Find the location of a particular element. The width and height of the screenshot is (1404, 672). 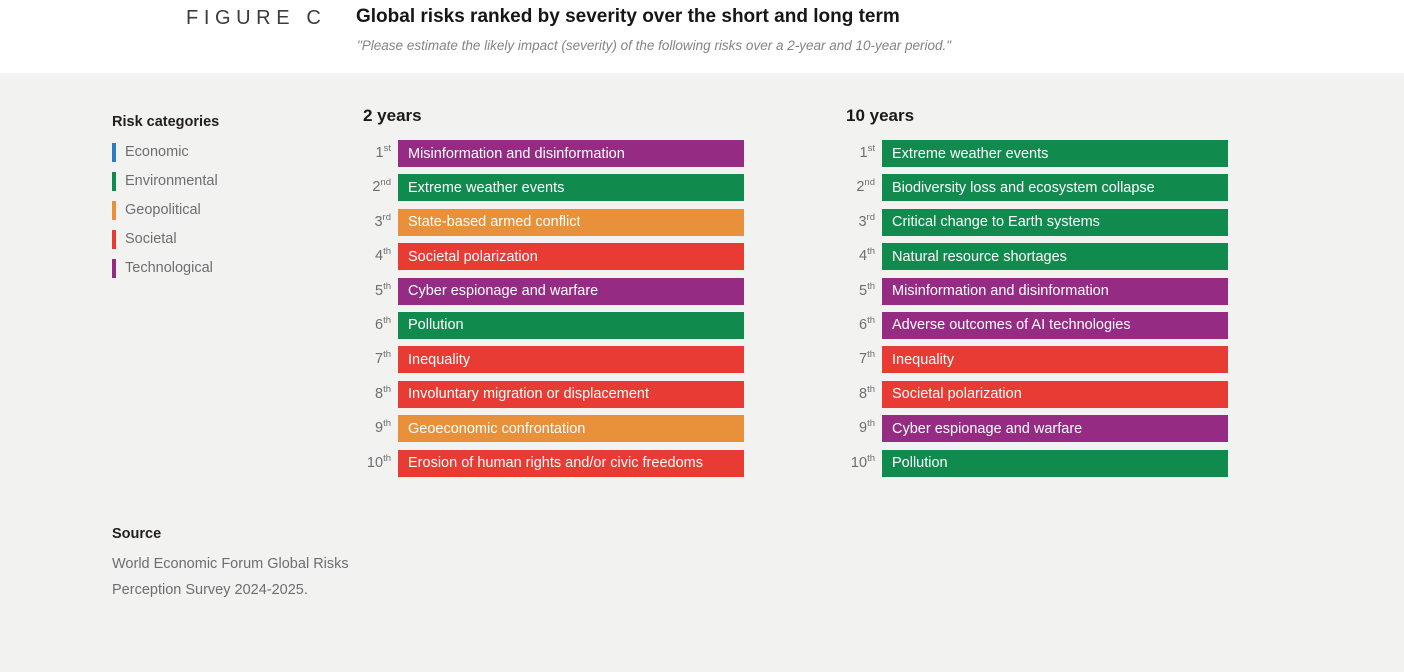

rank-row: 6th Pollution is located at coordinates (548, 325).